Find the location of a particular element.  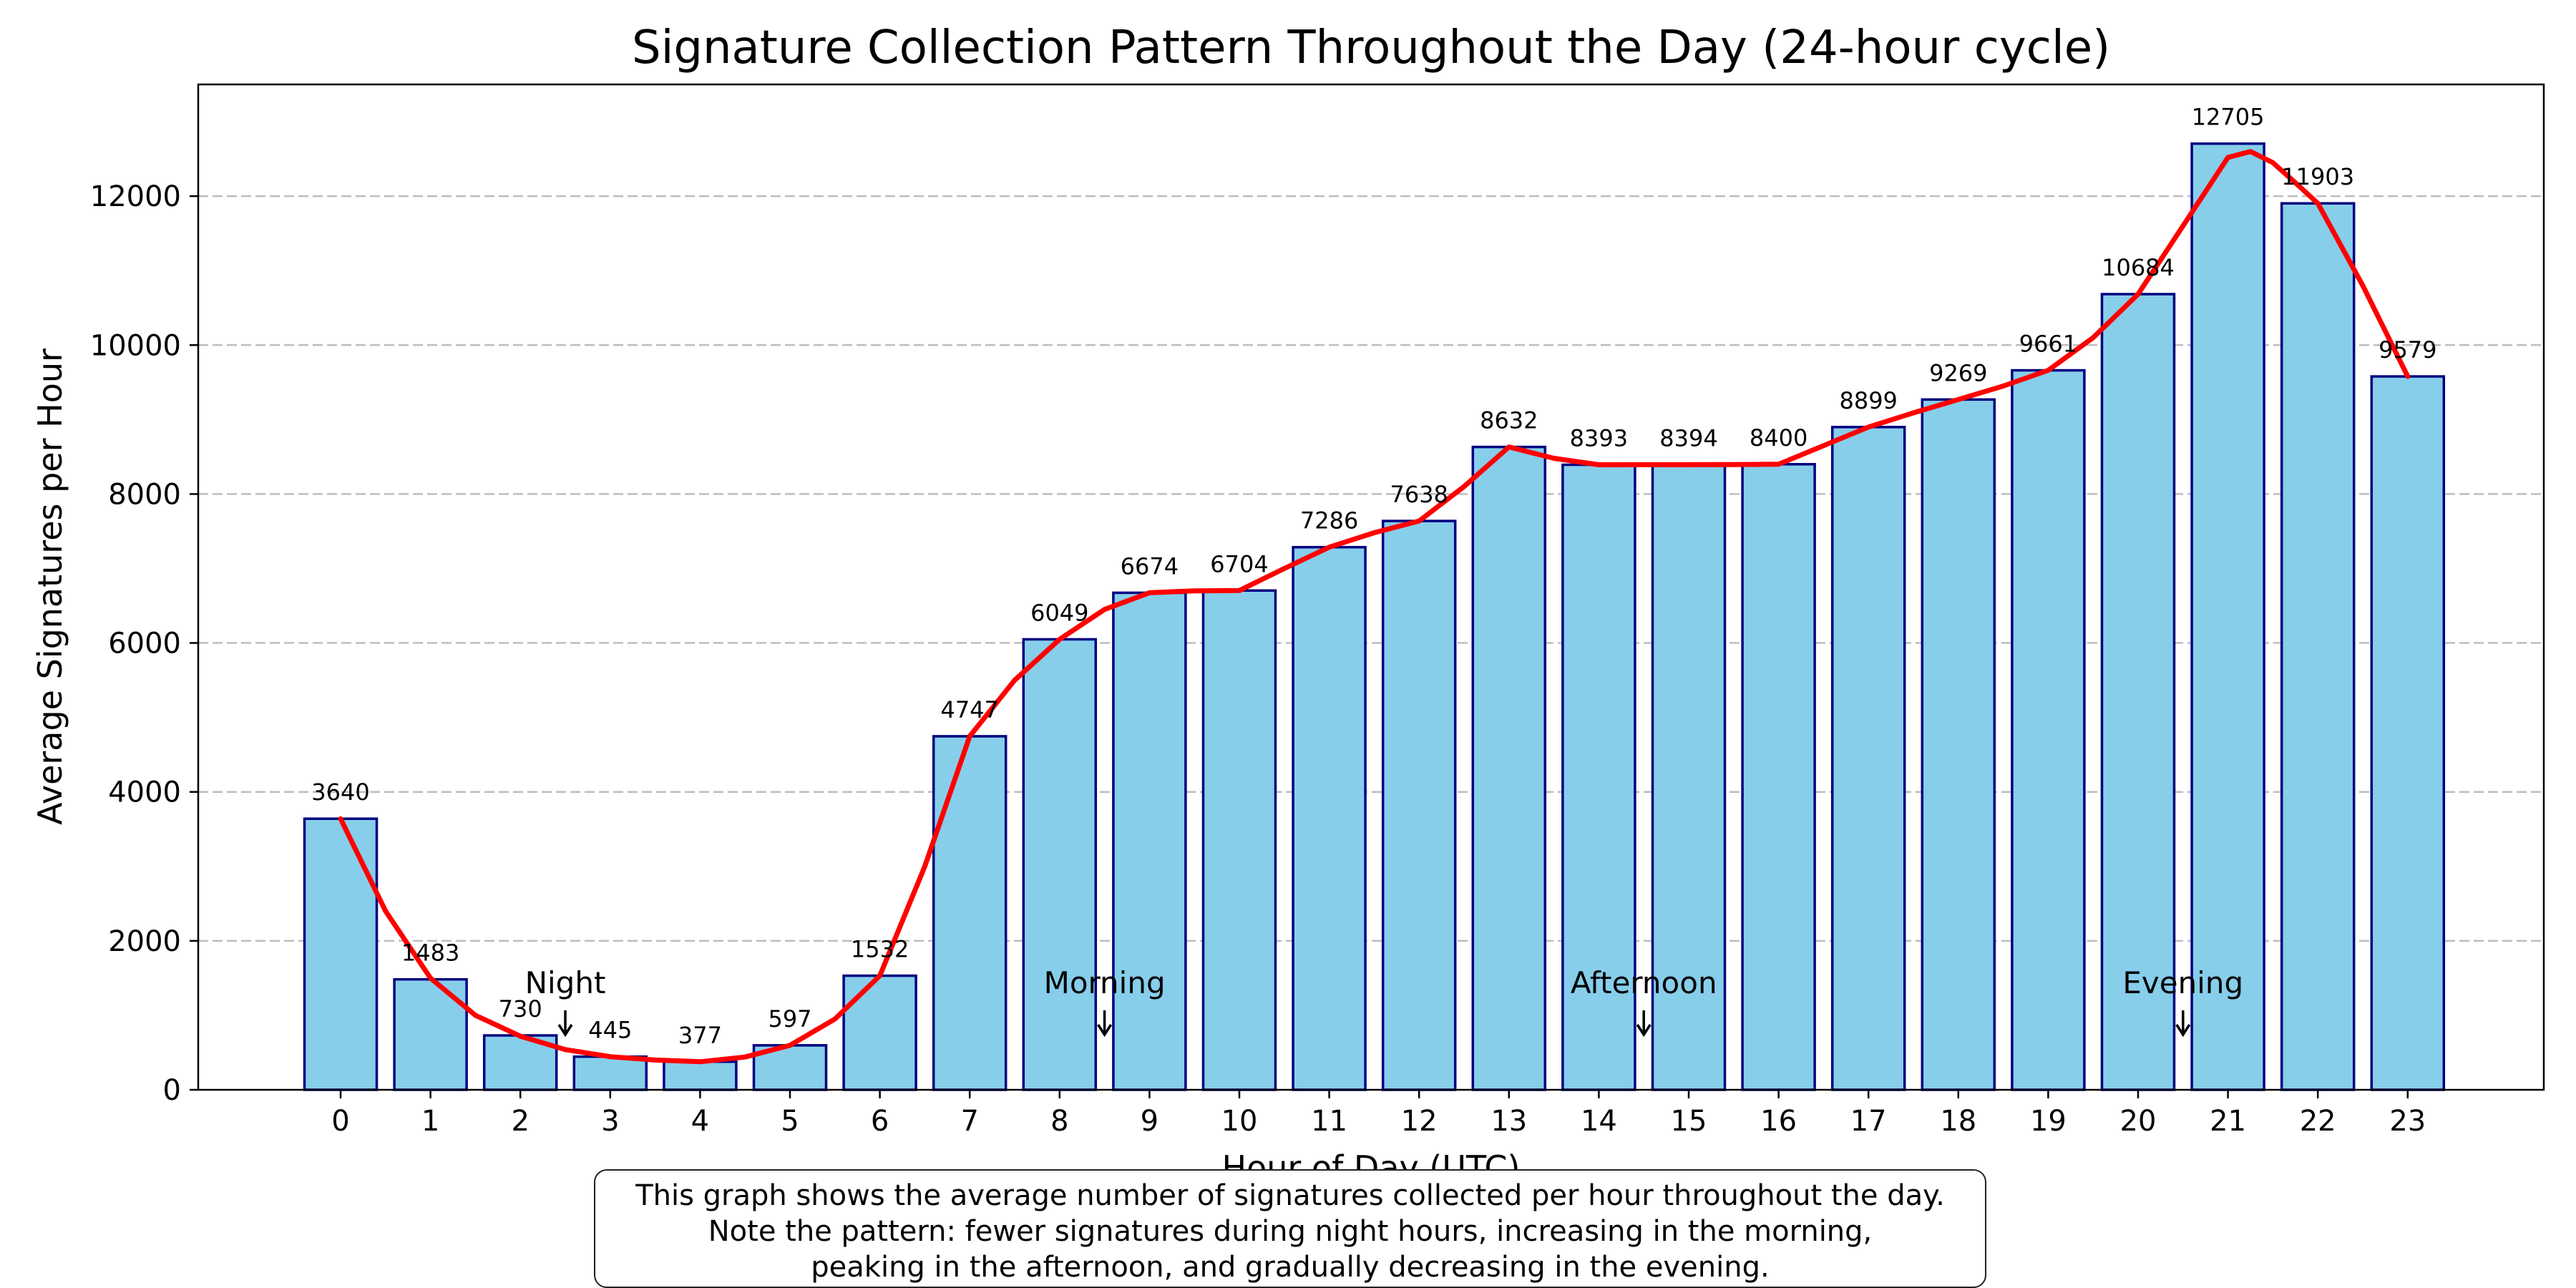

bar-value-label: 4747 is located at coordinates (969, 709).